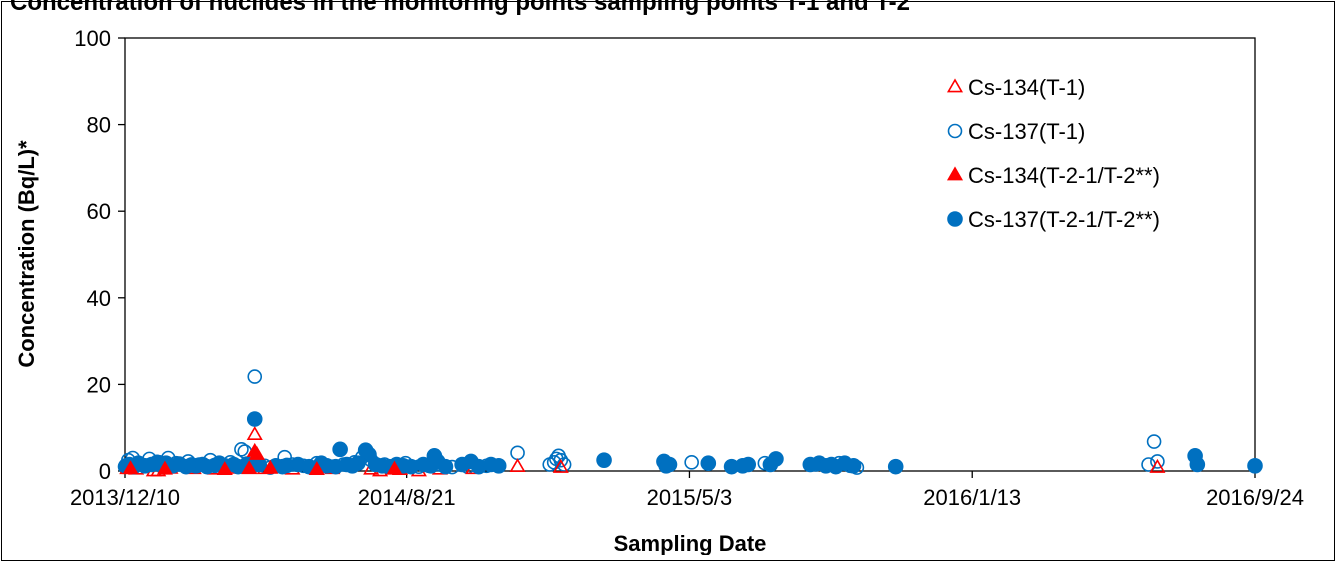 The image size is (1339, 561). I want to click on y-tick-label: 20, so click(99, 384).